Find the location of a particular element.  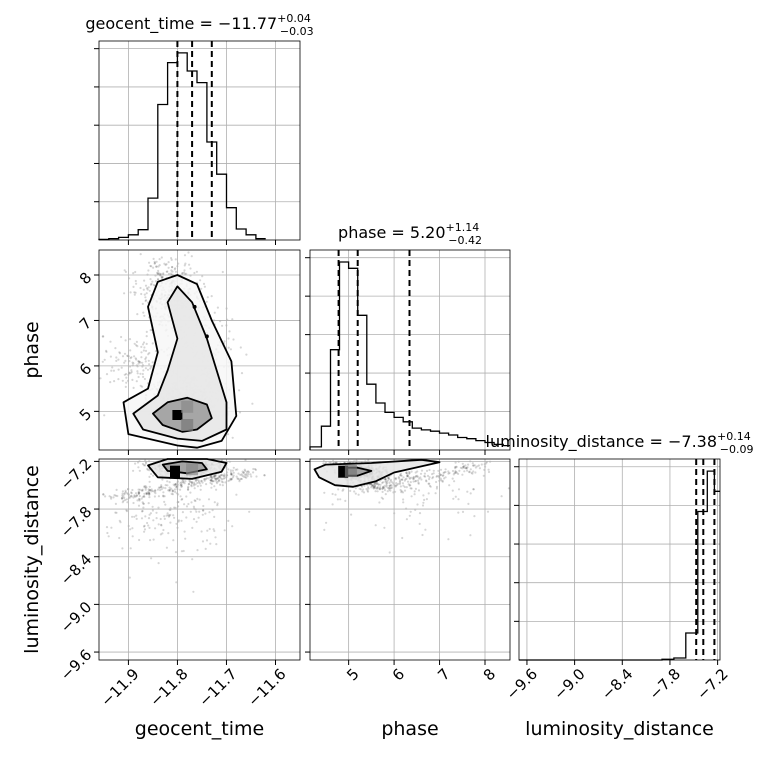

contour-line is located at coordinates (180, 361).